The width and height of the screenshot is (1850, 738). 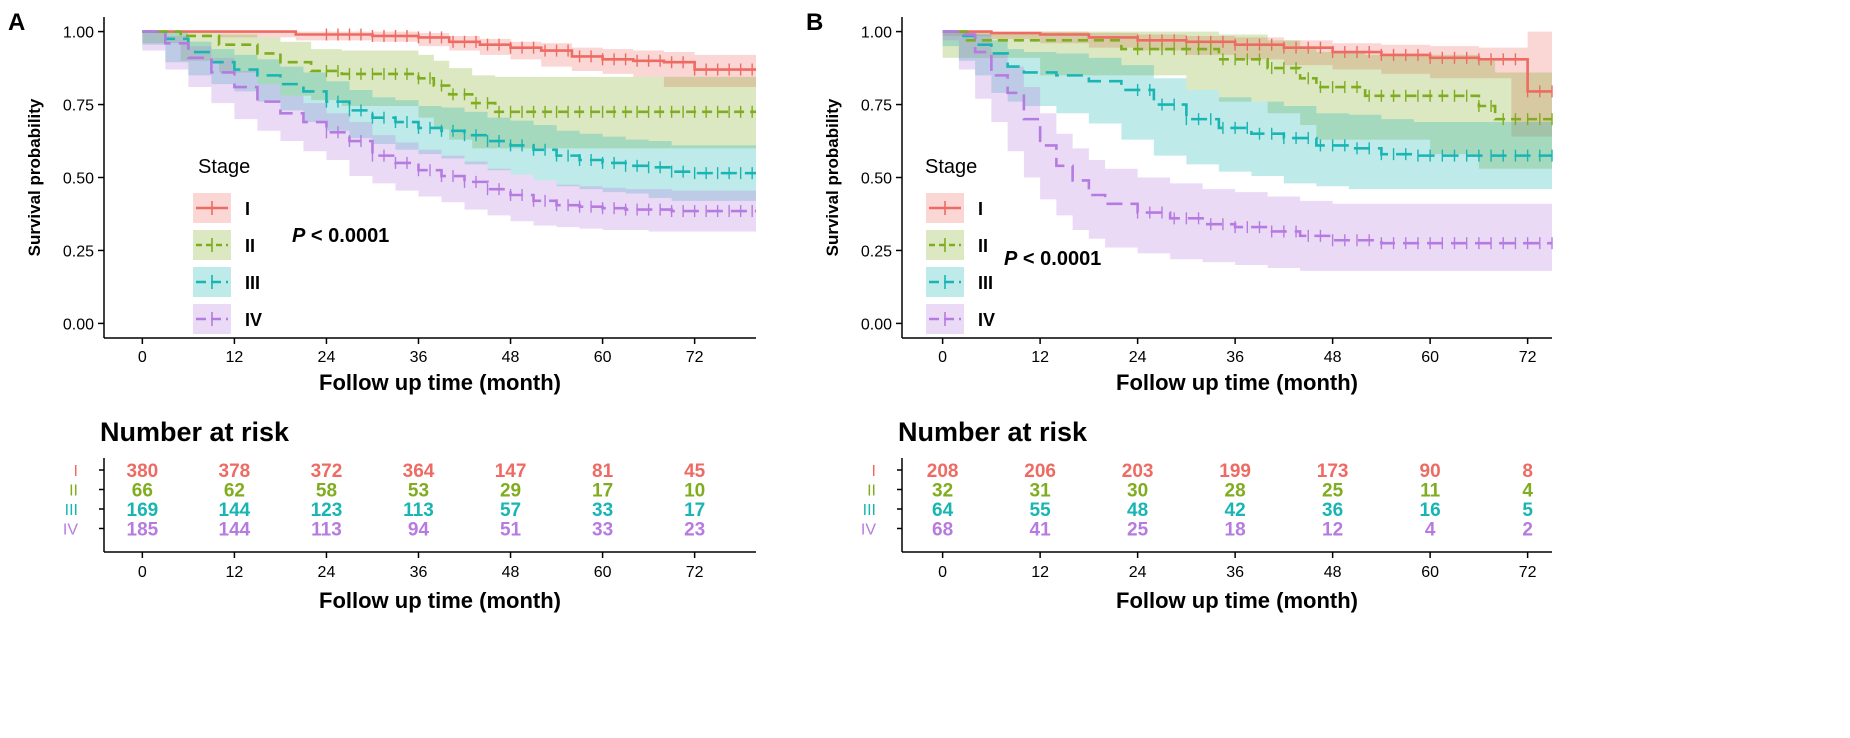 What do you see at coordinates (510, 510) in the screenshot?
I see `risk-value: 57` at bounding box center [510, 510].